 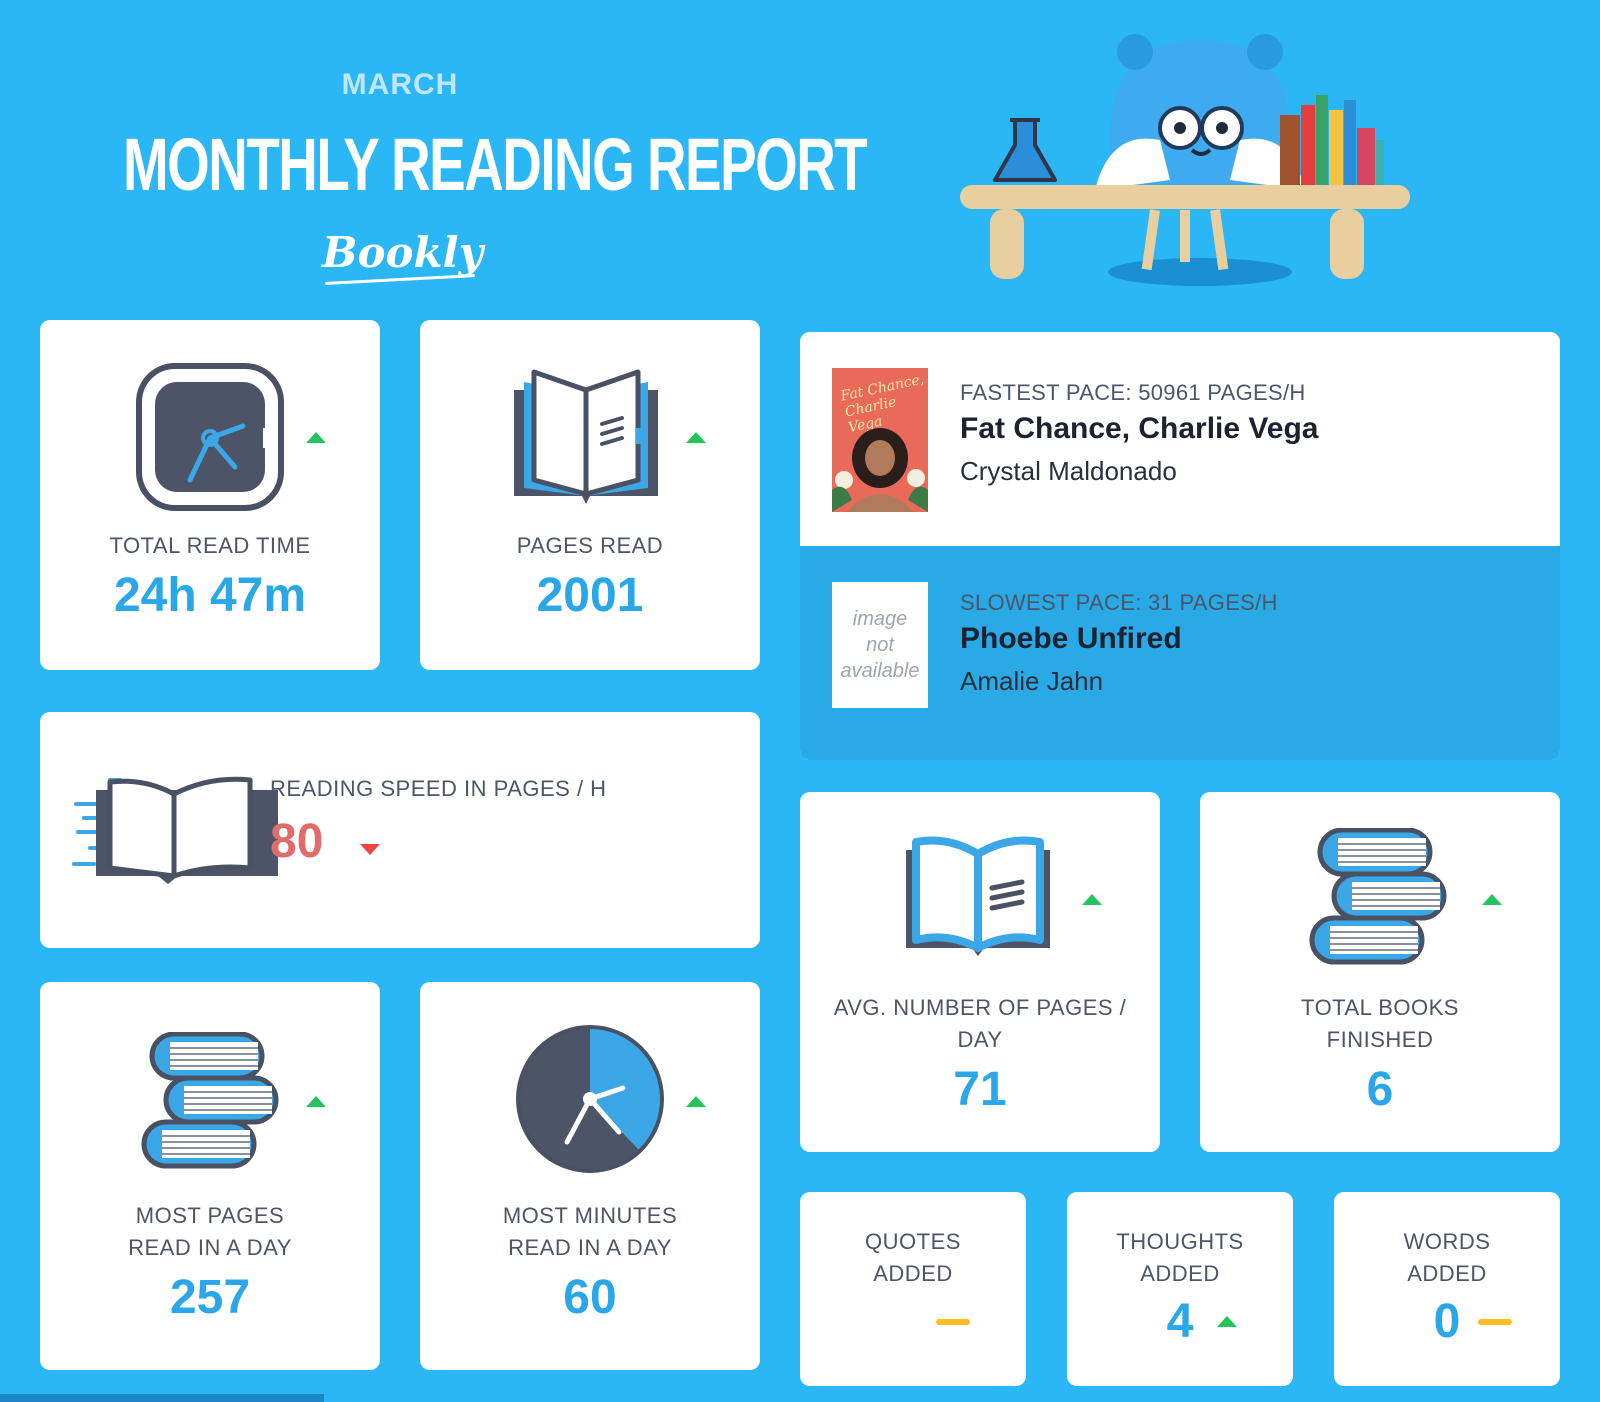 I want to click on stat-label-line1: QUOTES, so click(x=913, y=1241).